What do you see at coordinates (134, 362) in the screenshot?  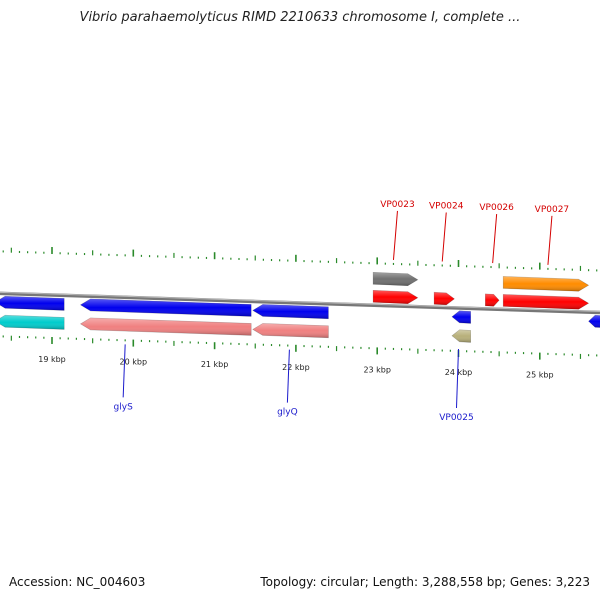 I see `scale-label: 20 kbp` at bounding box center [134, 362].